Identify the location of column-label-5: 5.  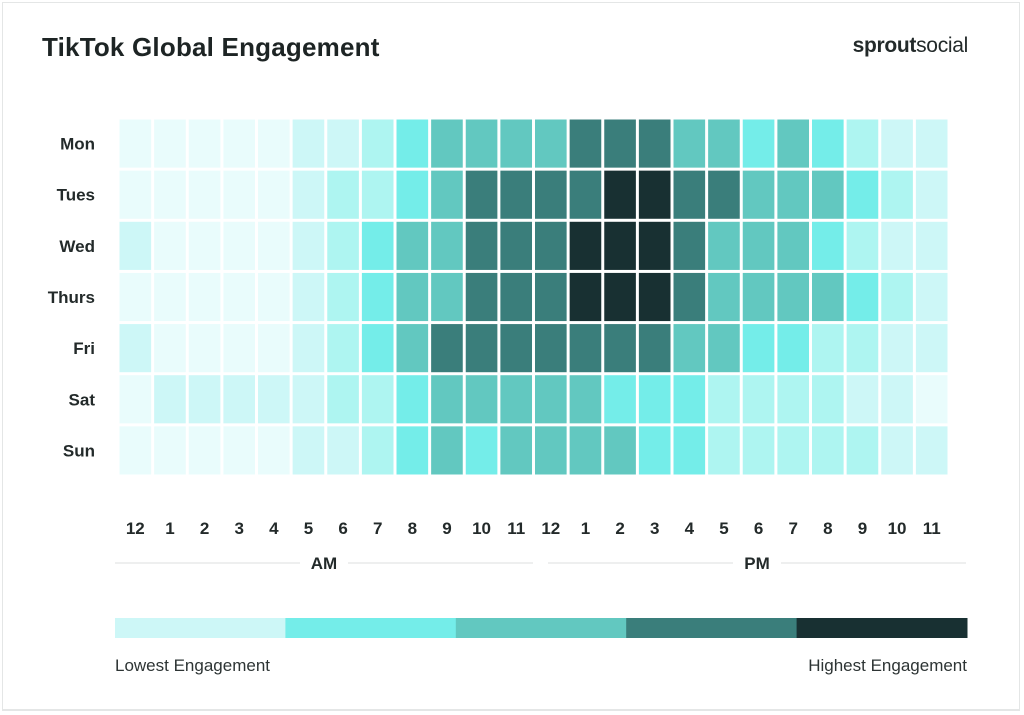
(308, 528).